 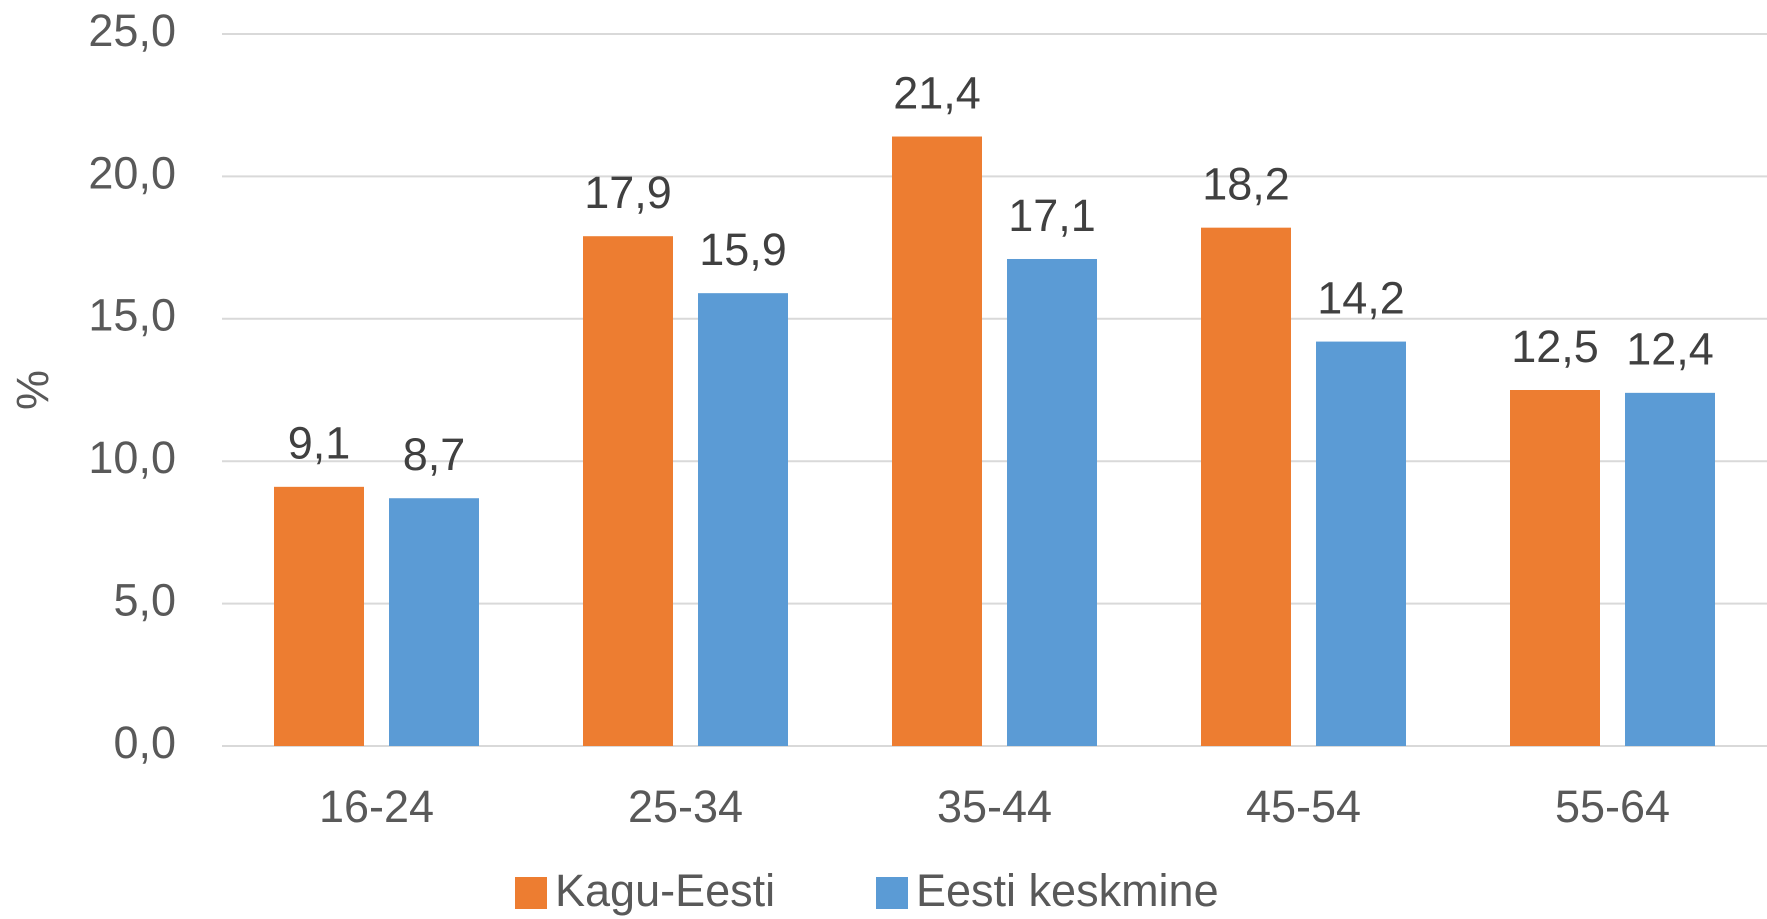 What do you see at coordinates (144, 742) in the screenshot?
I see `y-tick-label: 0,0` at bounding box center [144, 742].